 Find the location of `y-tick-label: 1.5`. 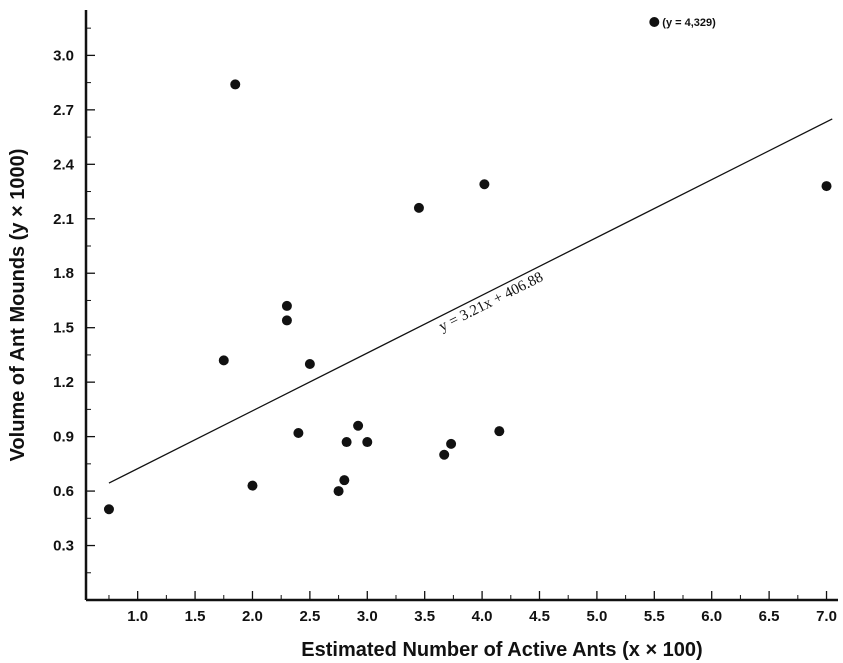

y-tick-label: 1.5 is located at coordinates (63, 328).